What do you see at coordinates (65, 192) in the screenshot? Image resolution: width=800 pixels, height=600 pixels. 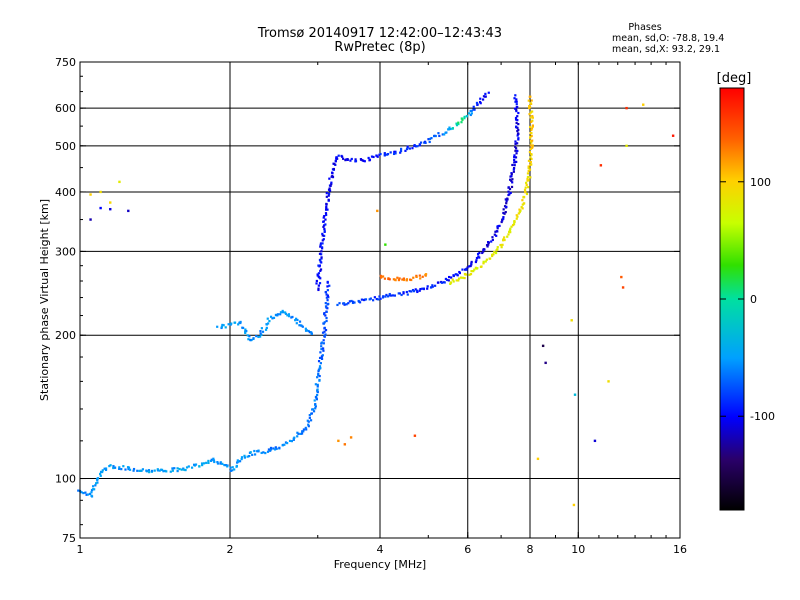 I see `y-tick-label: 400` at bounding box center [65, 192].